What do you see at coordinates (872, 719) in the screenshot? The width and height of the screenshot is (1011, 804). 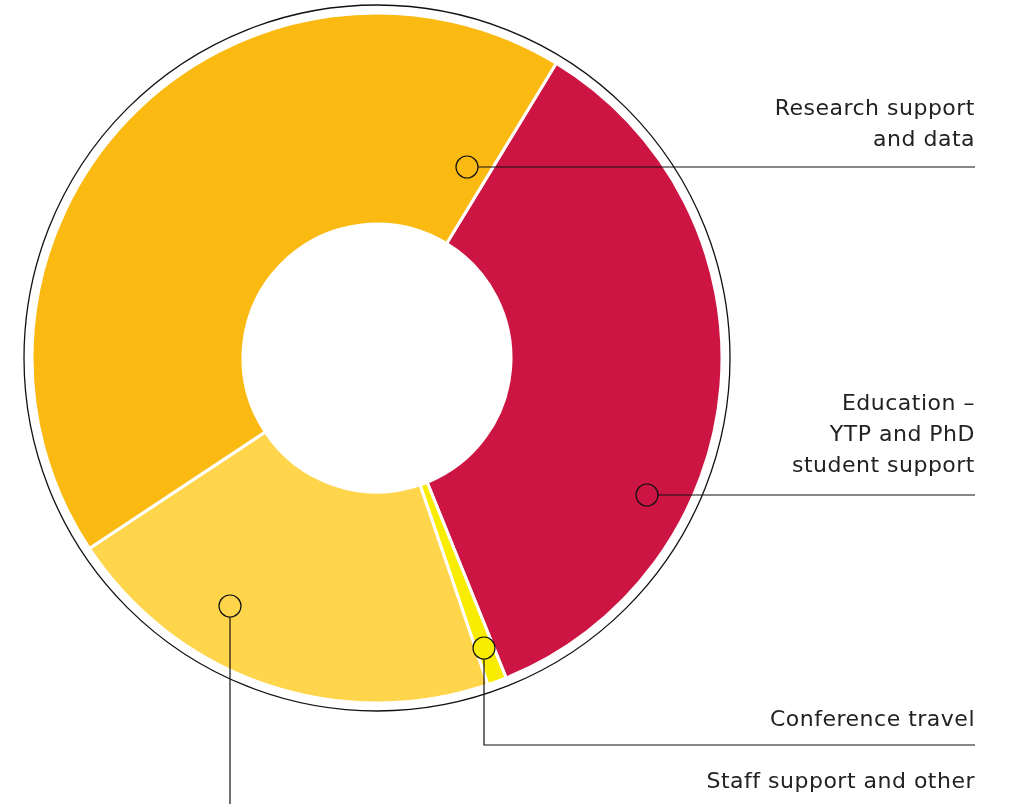 I see `slice-label: Conference travel` at bounding box center [872, 719].